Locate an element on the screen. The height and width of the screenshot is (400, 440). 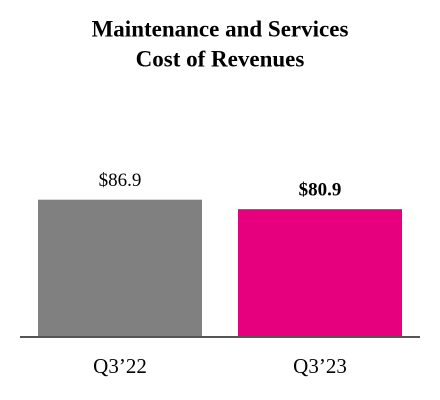
x-tick-label: Q3’23 is located at coordinates (320, 366).